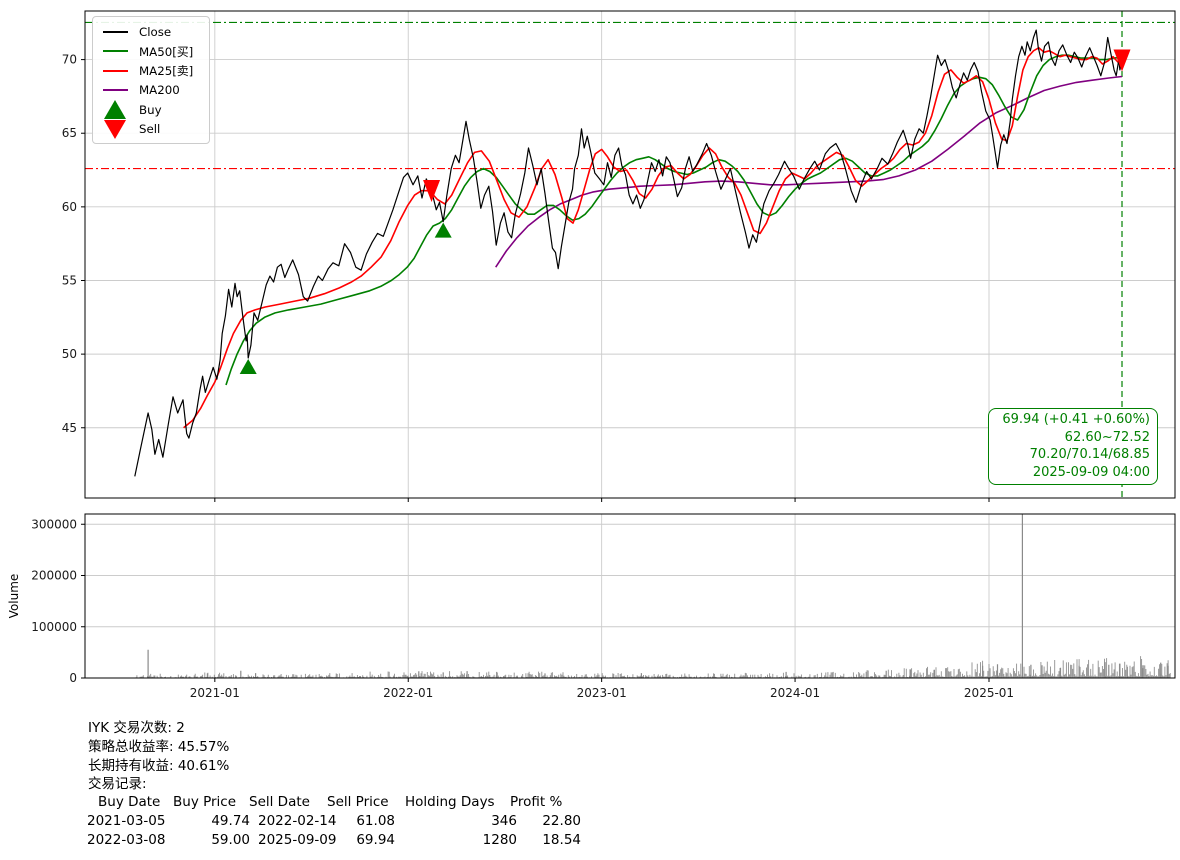 Image resolution: width=1180 pixels, height=860 pixels. I want to click on header-holding-days: Holding Days, so click(450, 802).